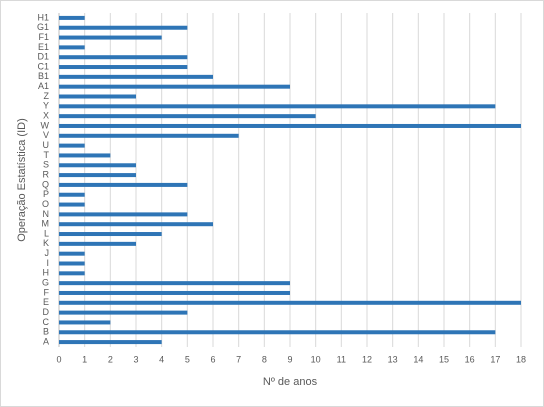 This screenshot has height=407, width=544. What do you see at coordinates (418, 359) in the screenshot?
I see `x-tick-label: 14` at bounding box center [418, 359].